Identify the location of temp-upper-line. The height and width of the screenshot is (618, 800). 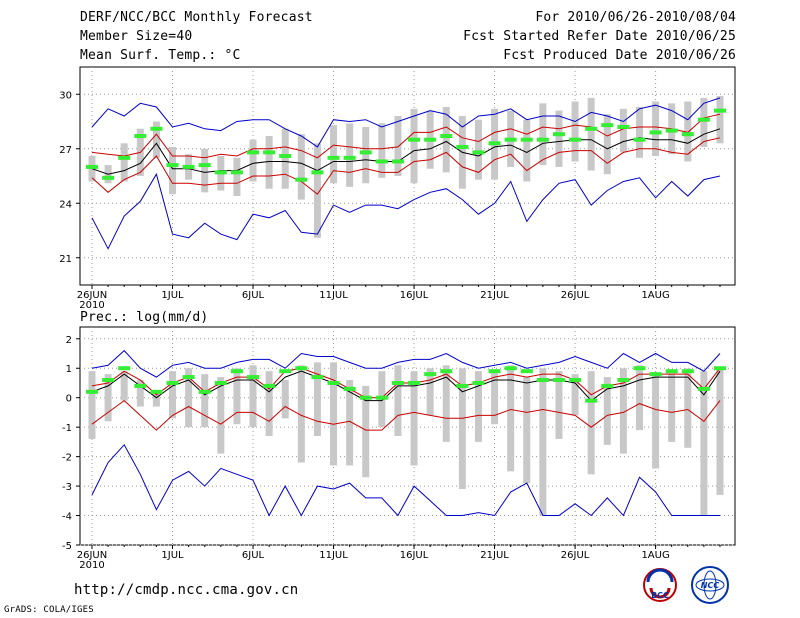
(406, 136).